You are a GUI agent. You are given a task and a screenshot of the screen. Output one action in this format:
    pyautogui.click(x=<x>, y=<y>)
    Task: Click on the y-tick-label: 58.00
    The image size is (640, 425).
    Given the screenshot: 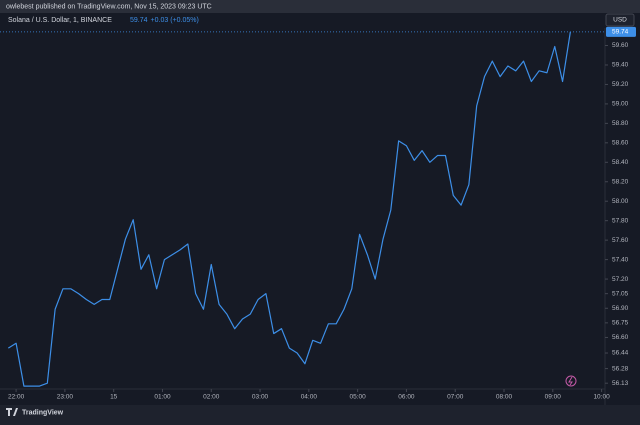 What is the action you would take?
    pyautogui.click(x=620, y=201)
    